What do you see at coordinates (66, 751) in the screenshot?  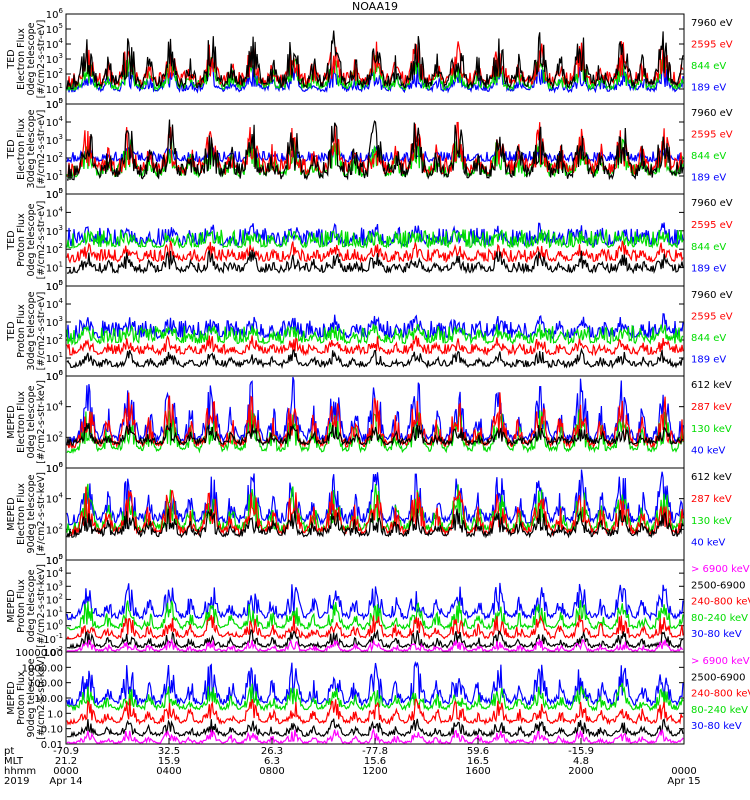 I see `x-tick-pt: -70.9` at bounding box center [66, 751].